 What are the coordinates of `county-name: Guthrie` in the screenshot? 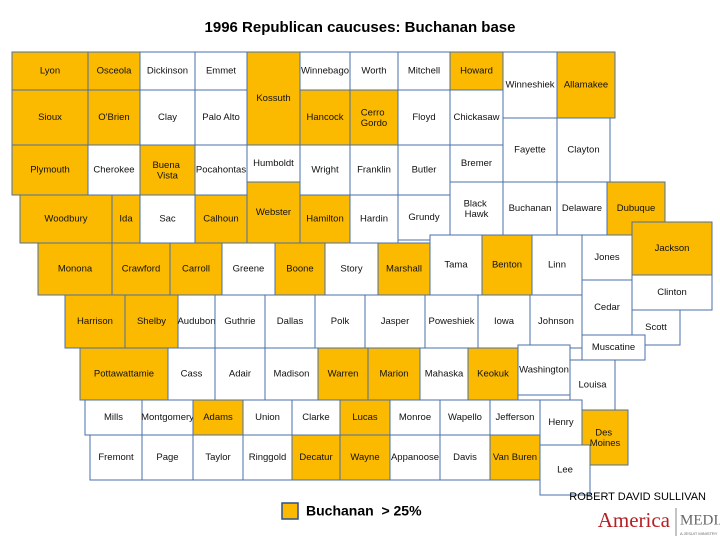 It's located at (239, 321).